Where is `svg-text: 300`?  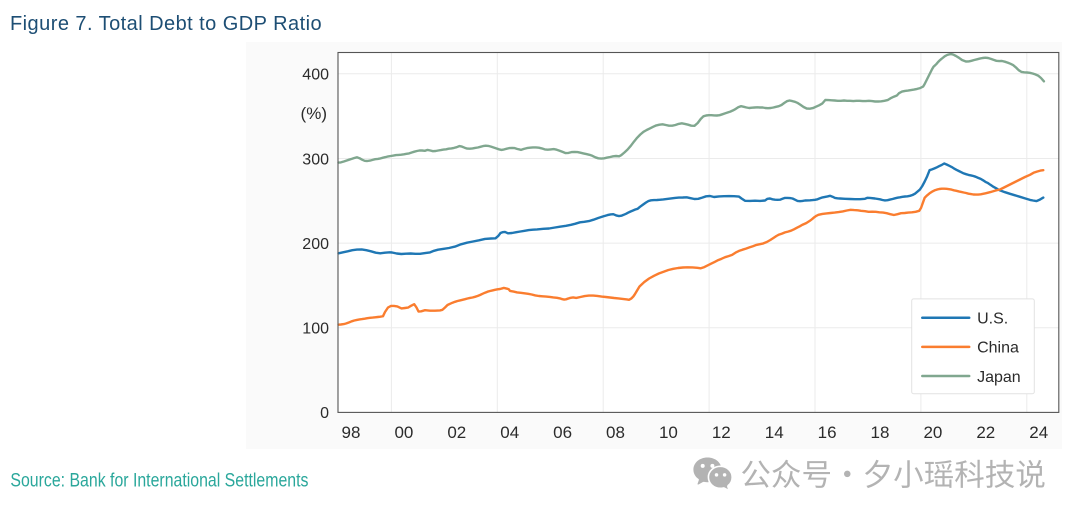 svg-text: 300 is located at coordinates (315, 159).